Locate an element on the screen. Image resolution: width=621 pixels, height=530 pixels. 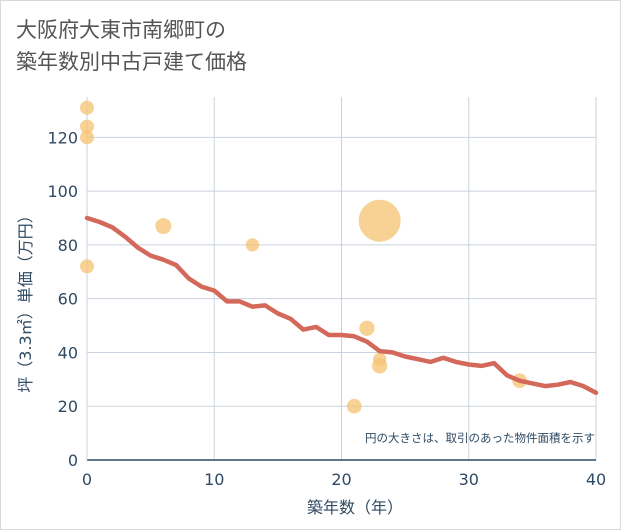
chart-title-line1: 大阪府大東市南郷町の is located at coordinates (121, 30).